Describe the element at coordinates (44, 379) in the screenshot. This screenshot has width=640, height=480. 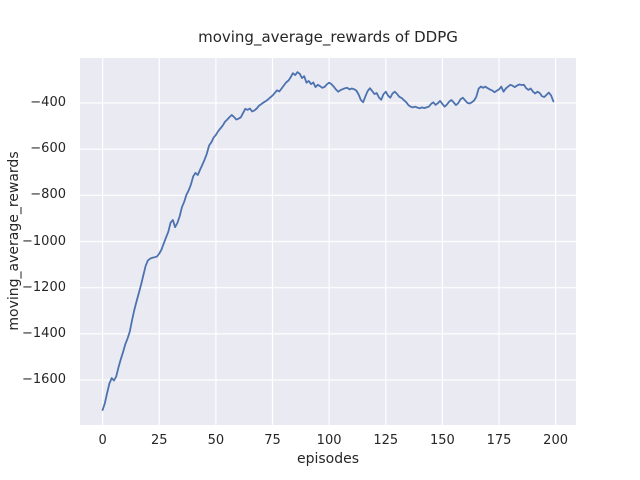
I see `y-tick-label: −1600` at that location.